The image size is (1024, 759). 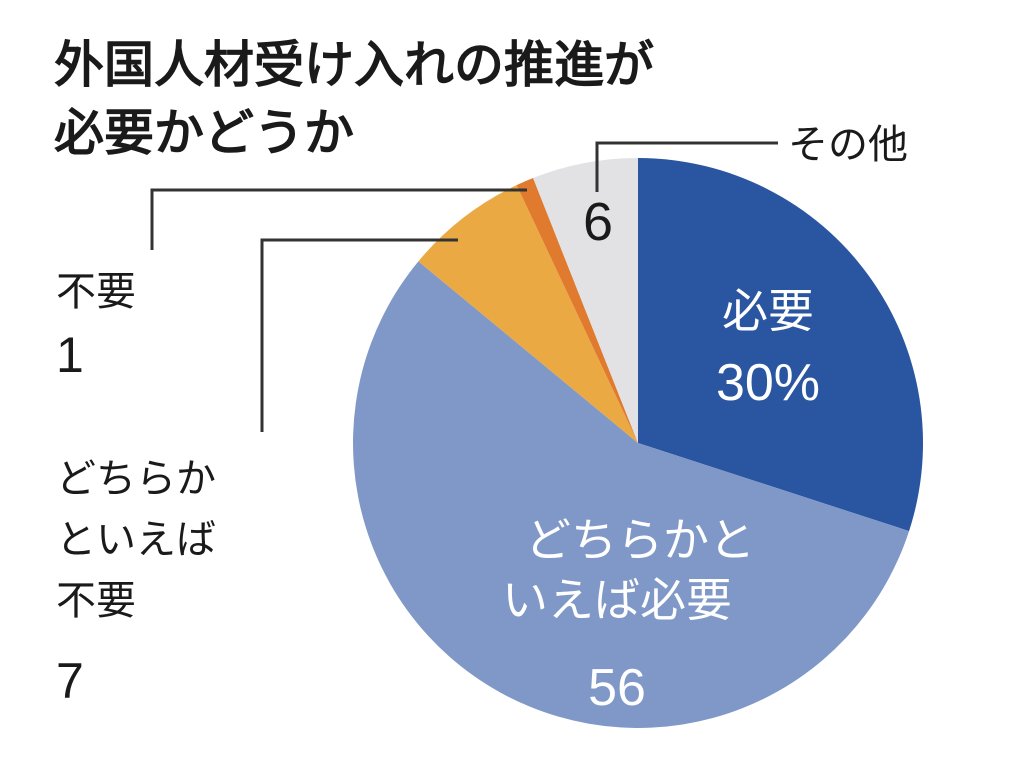 I want to click on slice-label-dochiraka-fuyo-line-2: といえば, so click(x=136, y=540).